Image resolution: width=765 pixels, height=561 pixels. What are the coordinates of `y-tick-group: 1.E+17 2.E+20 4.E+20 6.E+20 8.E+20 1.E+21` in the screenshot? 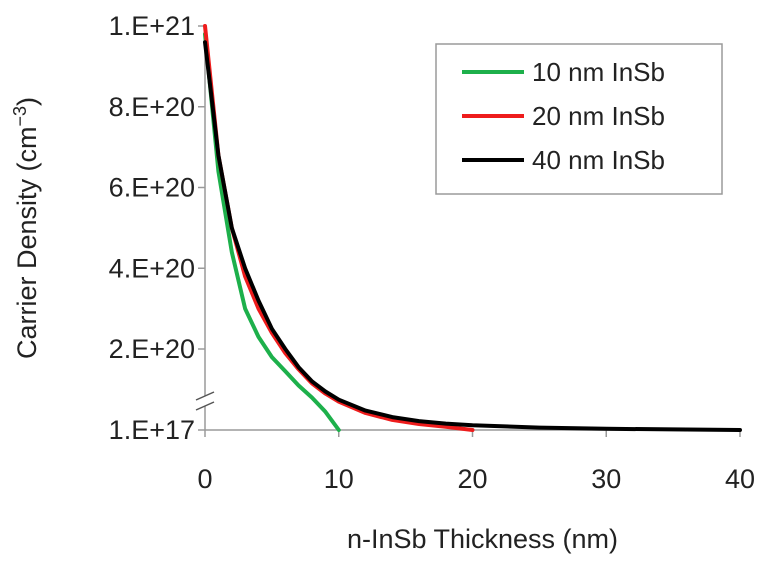 It's located at (157, 228).